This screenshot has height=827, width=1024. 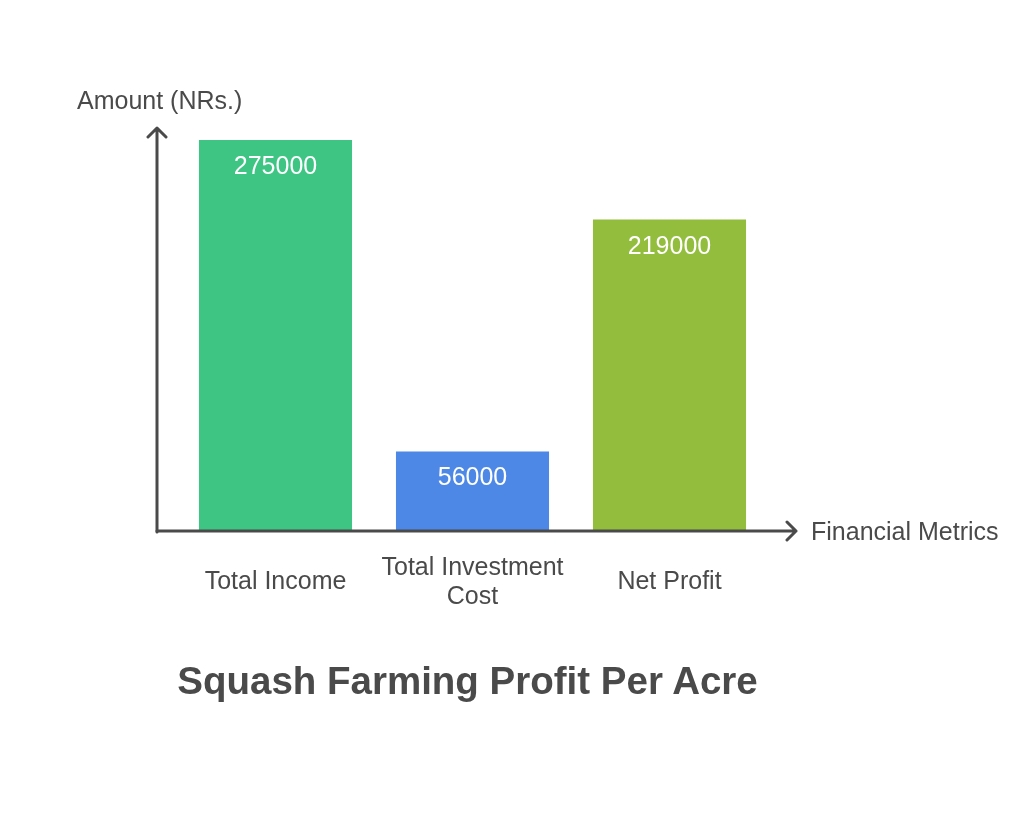 What do you see at coordinates (275, 164) in the screenshot?
I see `data-label: 275000` at bounding box center [275, 164].